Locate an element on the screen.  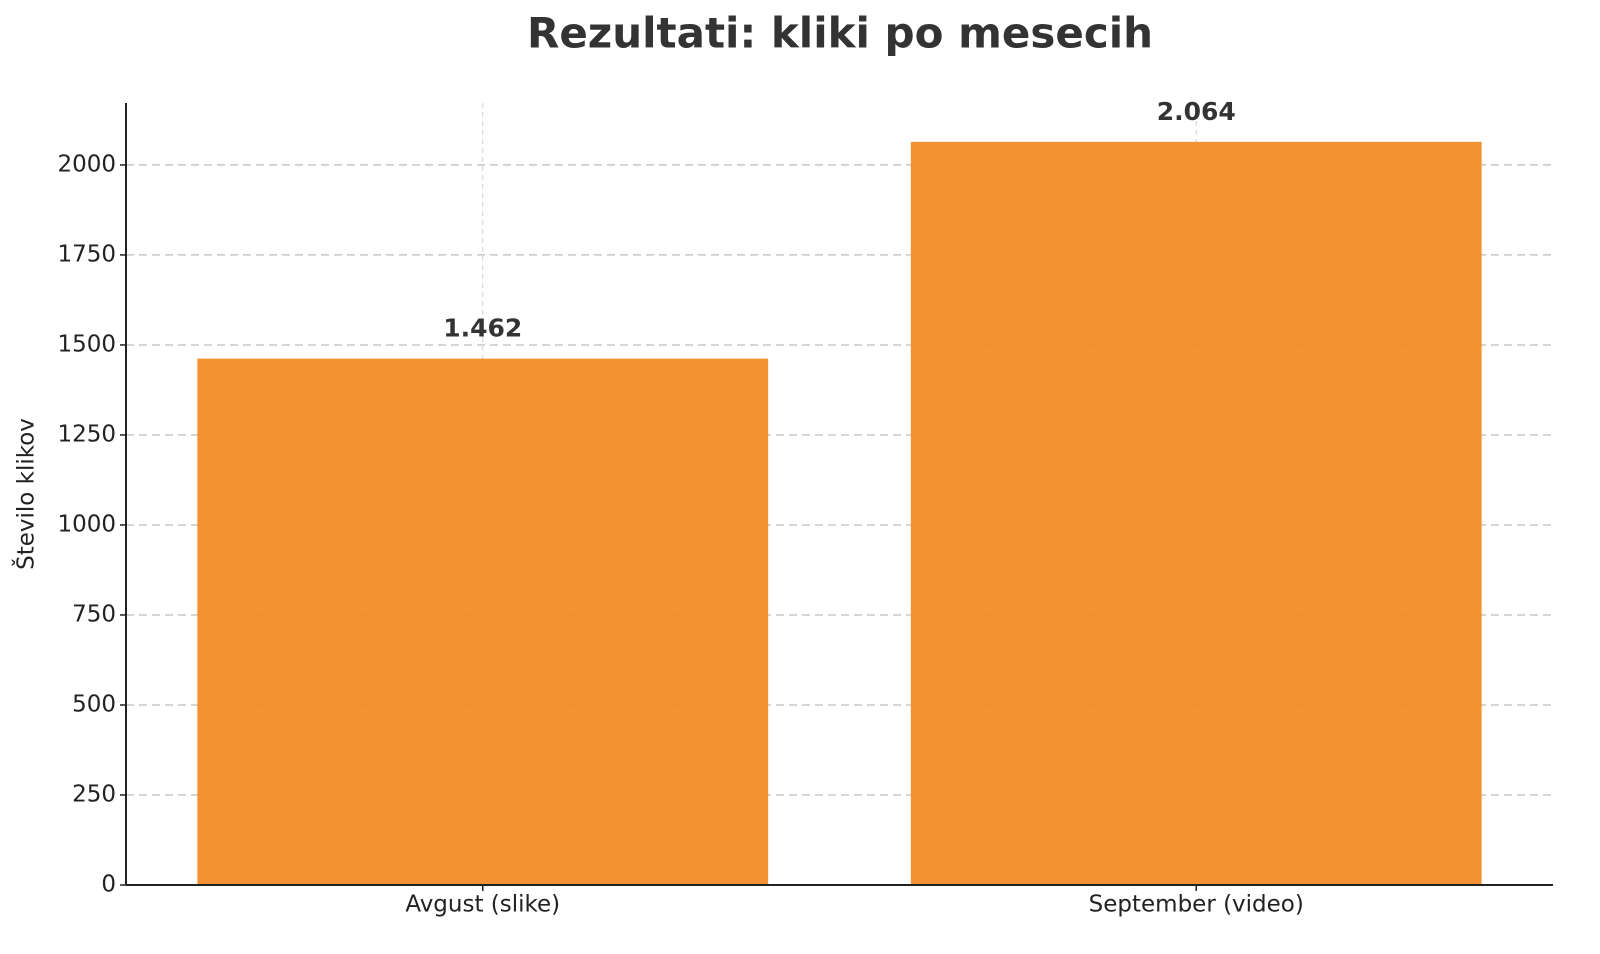
y-tick-label: 500 is located at coordinates (94, 704).